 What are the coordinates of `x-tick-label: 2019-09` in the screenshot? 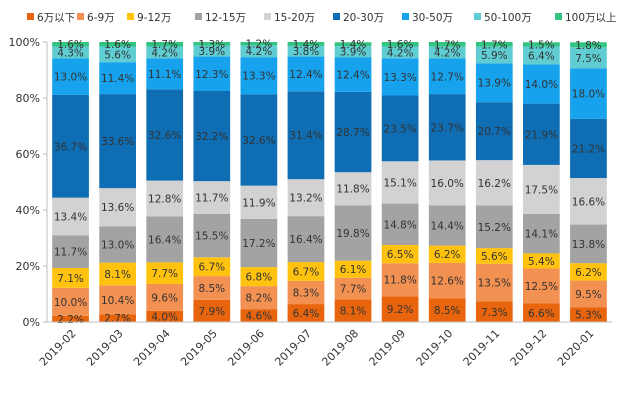 It's located at (388, 348).